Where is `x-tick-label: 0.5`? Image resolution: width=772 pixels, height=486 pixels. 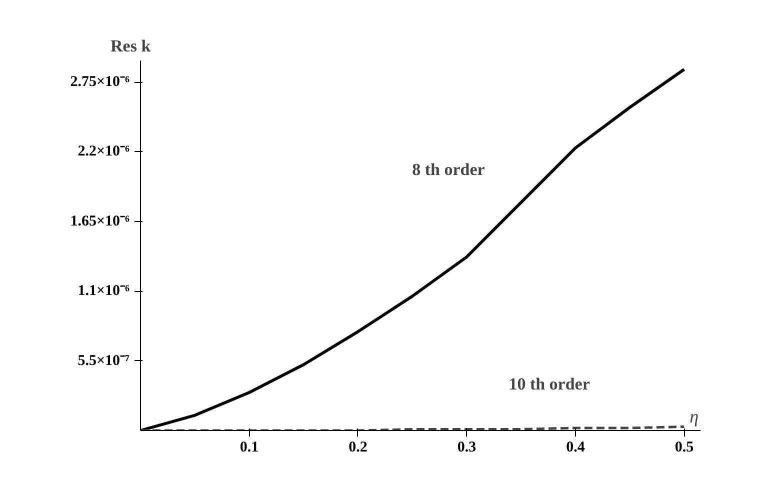
x-tick-label: 0.5 is located at coordinates (684, 448).